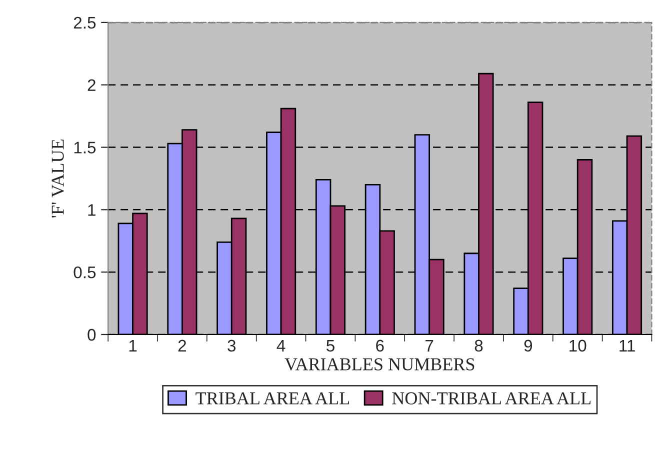  What do you see at coordinates (478, 346) in the screenshot?
I see `x-tick-label: 8` at bounding box center [478, 346].